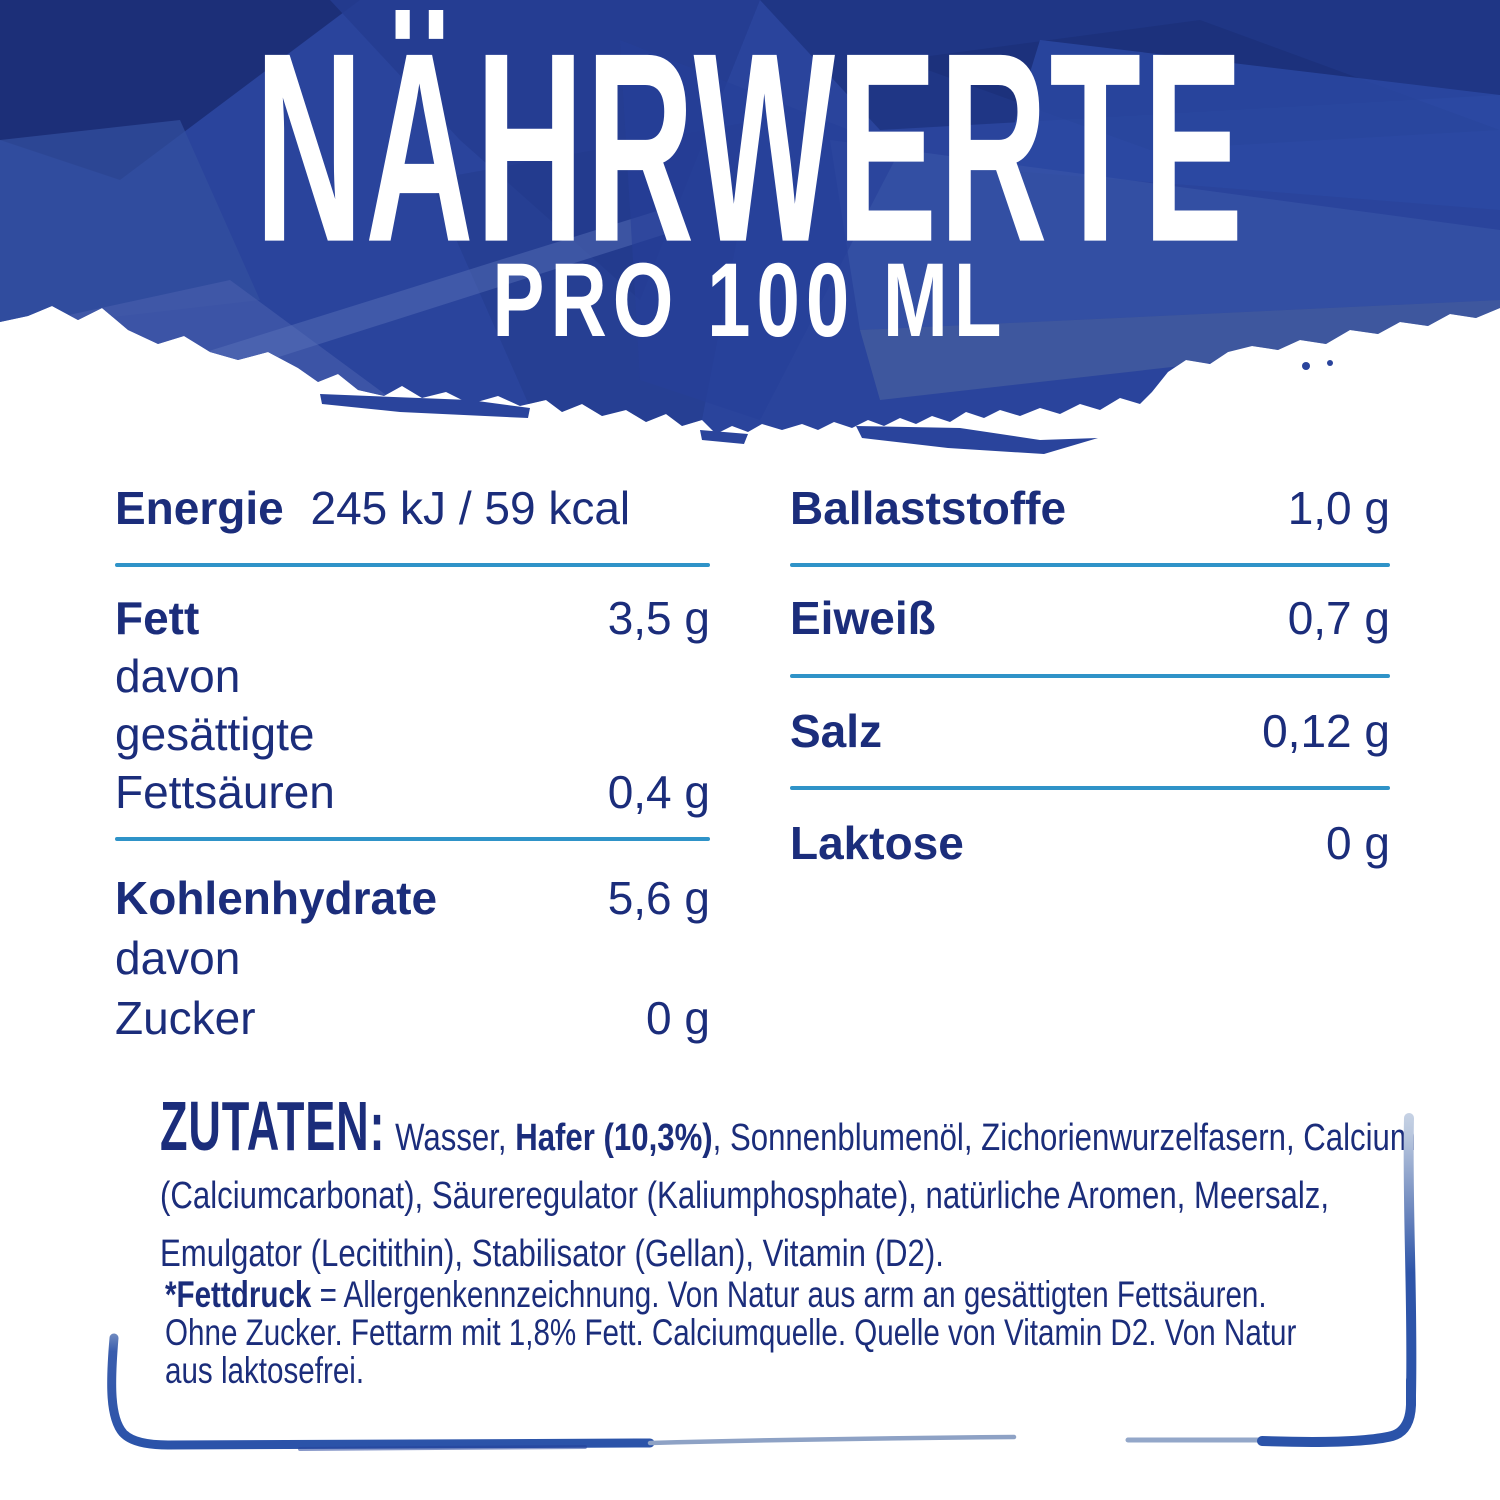  I want to click on footnote-line3: aus laktosefrei., so click(265, 1370).